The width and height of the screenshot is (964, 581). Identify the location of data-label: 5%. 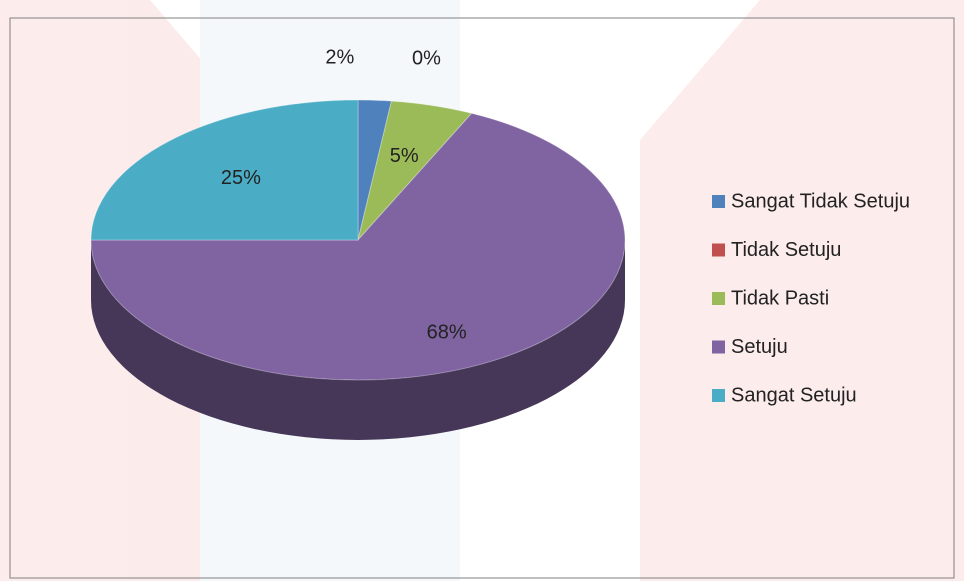
(404, 156).